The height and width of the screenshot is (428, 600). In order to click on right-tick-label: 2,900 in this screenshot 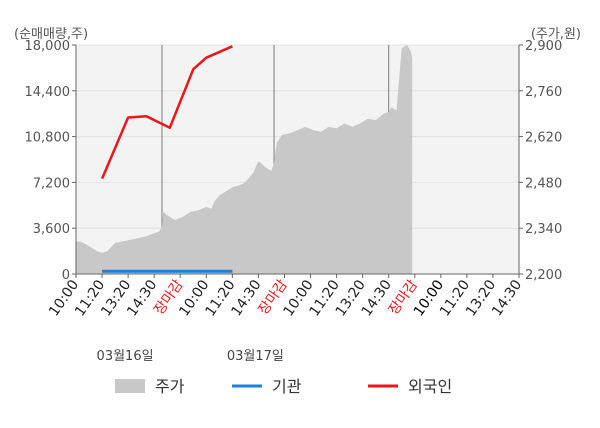, I will do `click(543, 46)`.